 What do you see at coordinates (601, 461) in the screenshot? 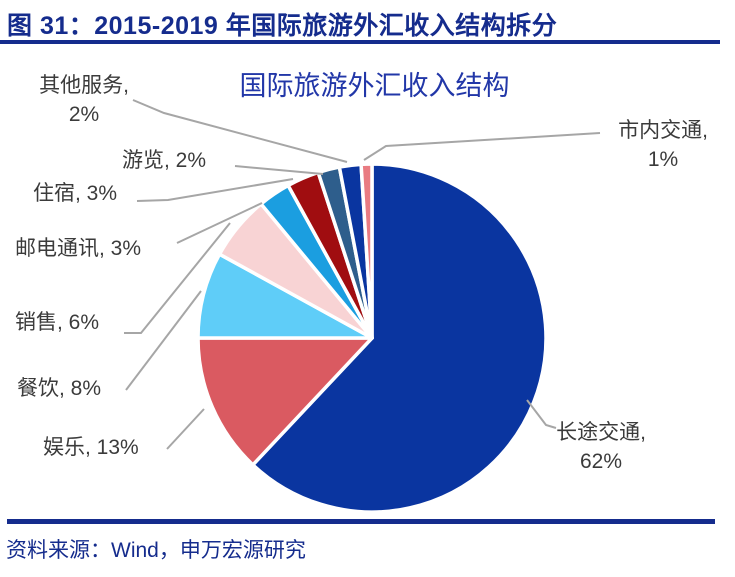
I see `pie-label-line: 62%` at bounding box center [601, 461].